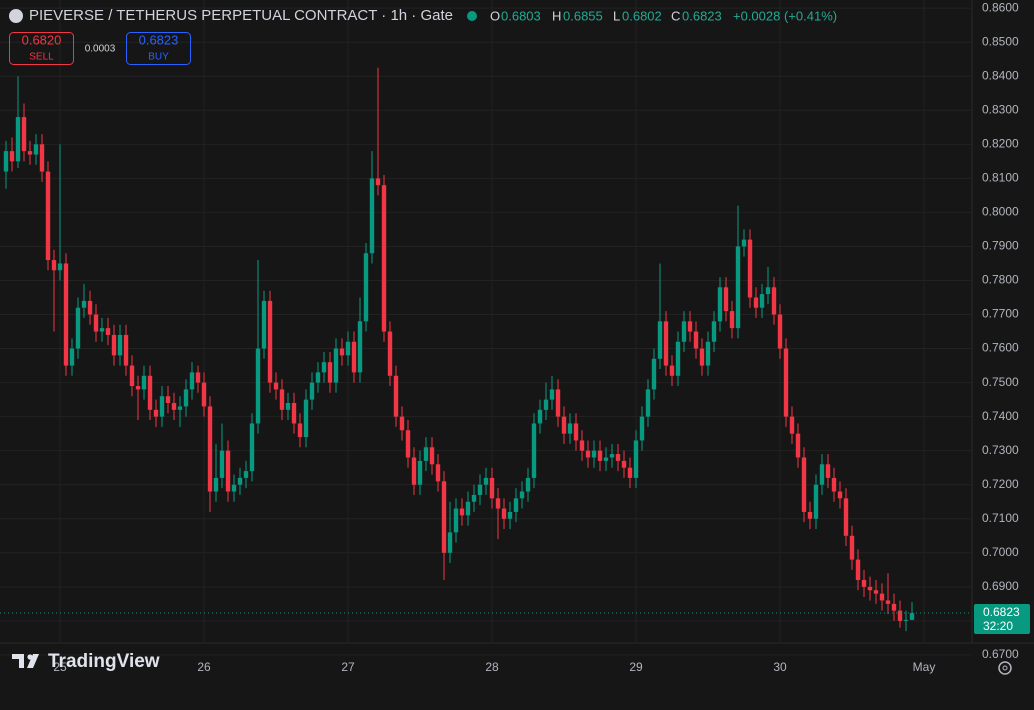  Describe the element at coordinates (636, 667) in the screenshot. I see `x-tick-label: 29` at that location.